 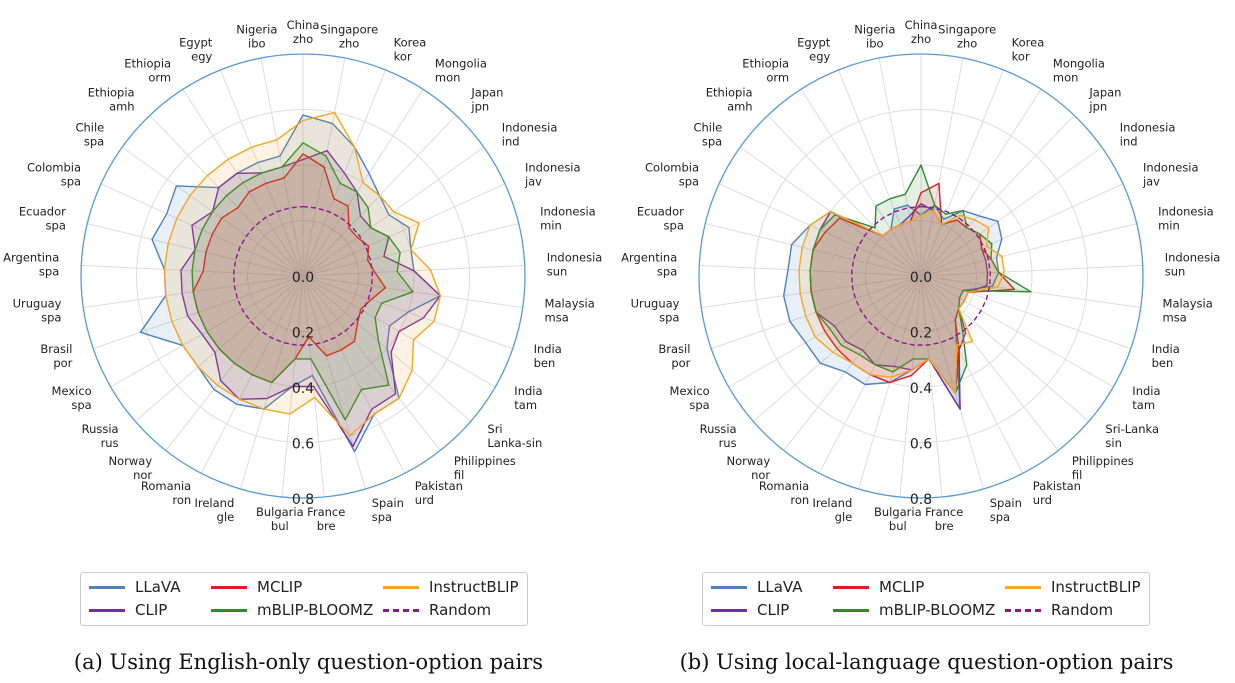 I want to click on category-label-line: Mongolia, so click(x=1079, y=64).